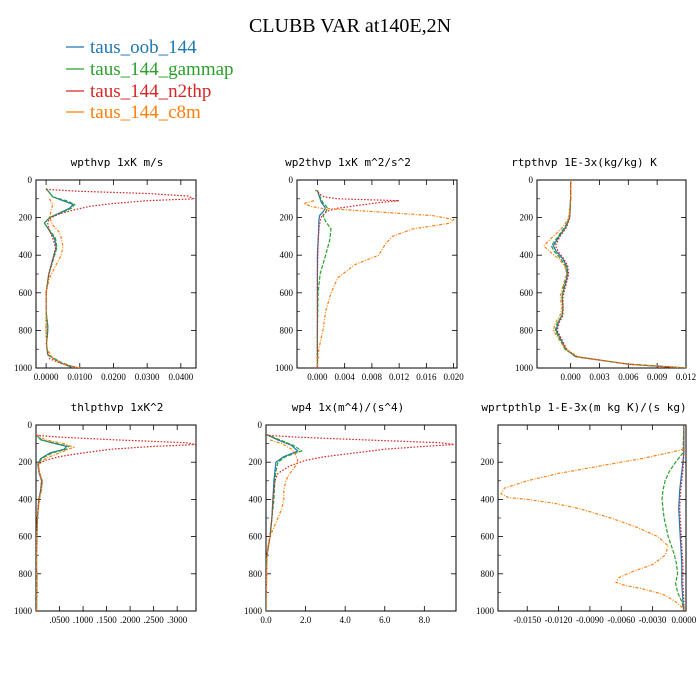  I want to click on panel-1-xtick-label: 0.0400, so click(180, 377).